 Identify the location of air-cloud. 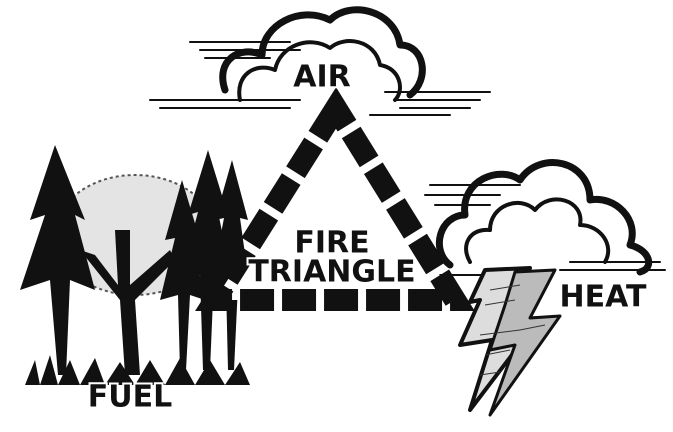
(320, 61).